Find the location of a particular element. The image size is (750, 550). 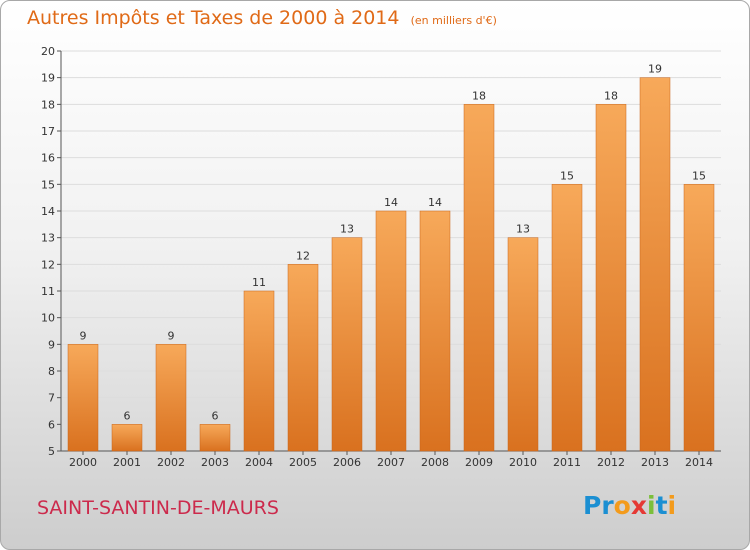

x-tick-label: 2008 is located at coordinates (435, 462).